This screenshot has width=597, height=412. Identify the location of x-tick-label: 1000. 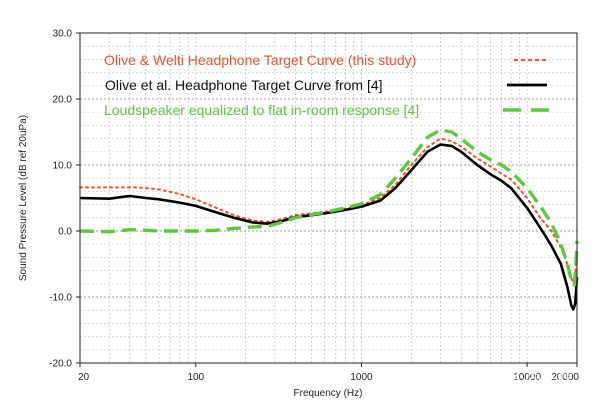
(361, 377).